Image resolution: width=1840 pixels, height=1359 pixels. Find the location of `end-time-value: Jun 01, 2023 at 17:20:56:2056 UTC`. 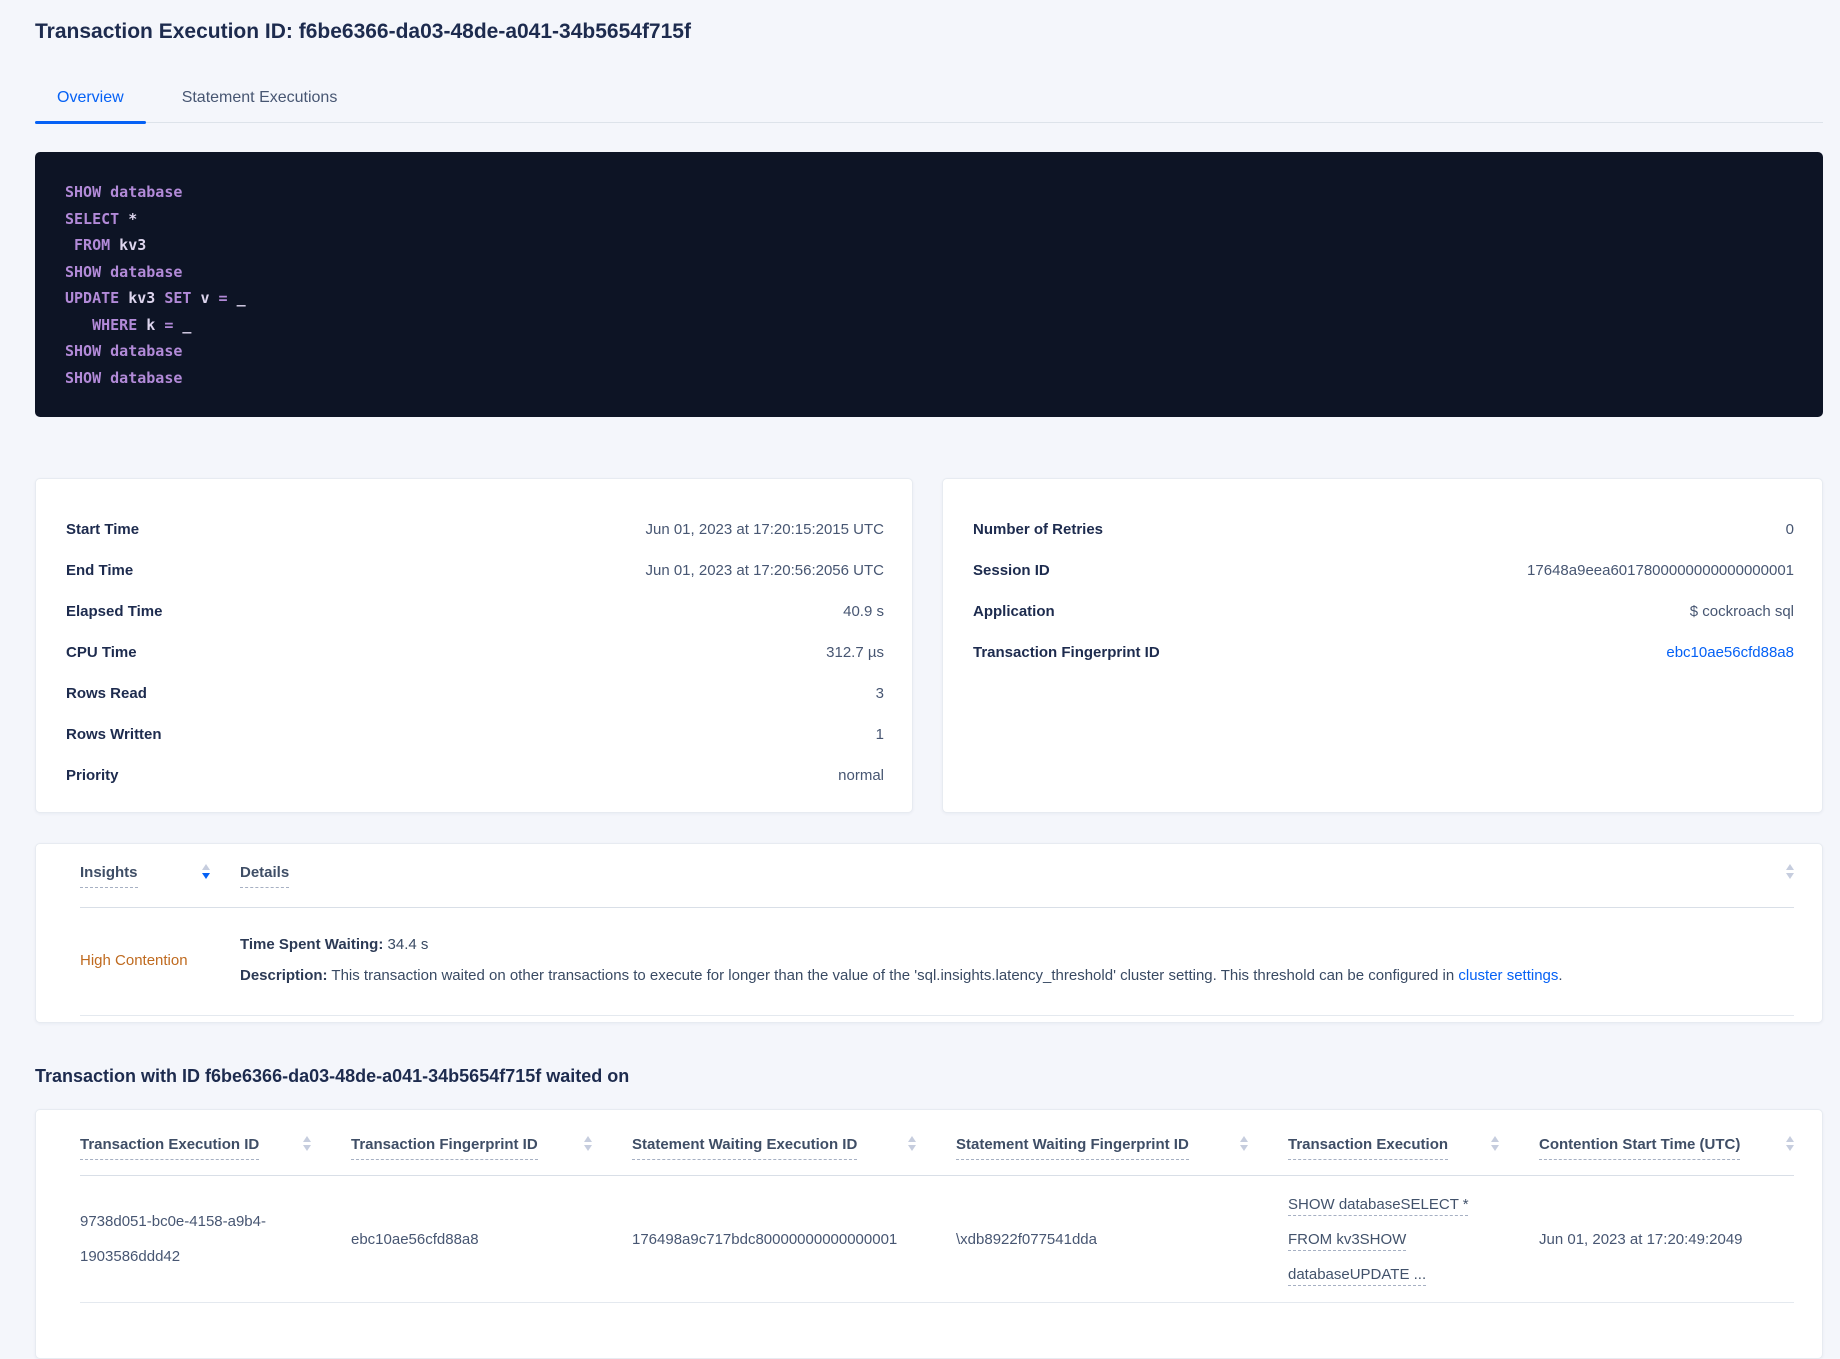

end-time-value: Jun 01, 2023 at 17:20:56:2056 UTC is located at coordinates (764, 570).